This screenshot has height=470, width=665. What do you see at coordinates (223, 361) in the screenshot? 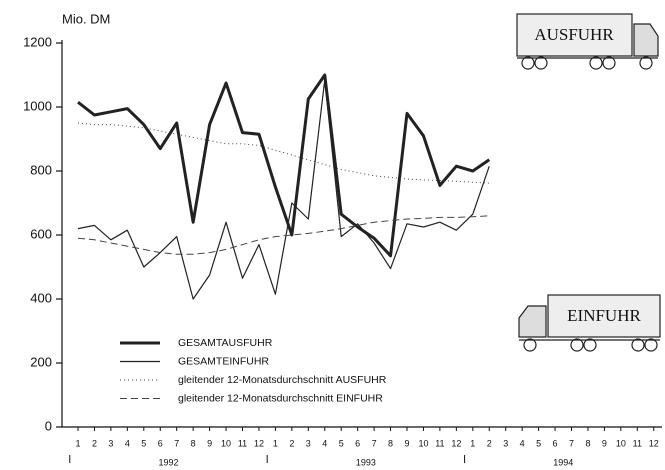
I see `legend-label: GESAMTEINFUHR` at bounding box center [223, 361].